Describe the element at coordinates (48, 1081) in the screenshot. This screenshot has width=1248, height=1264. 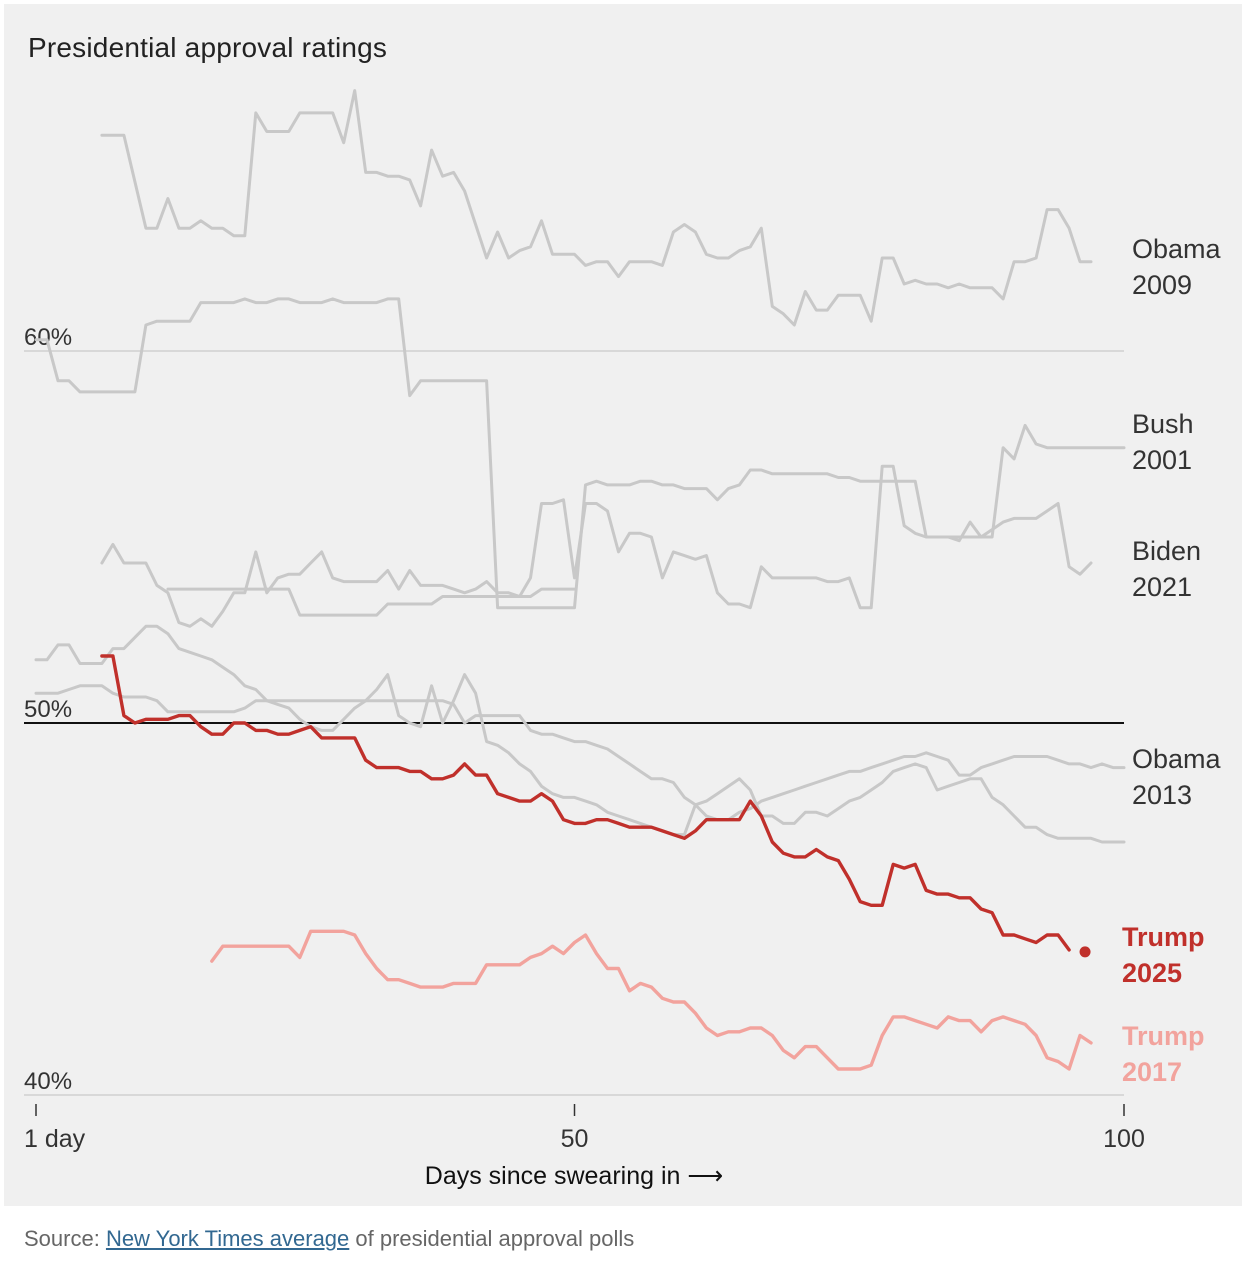
I see `y-tick-label: 40%` at that location.